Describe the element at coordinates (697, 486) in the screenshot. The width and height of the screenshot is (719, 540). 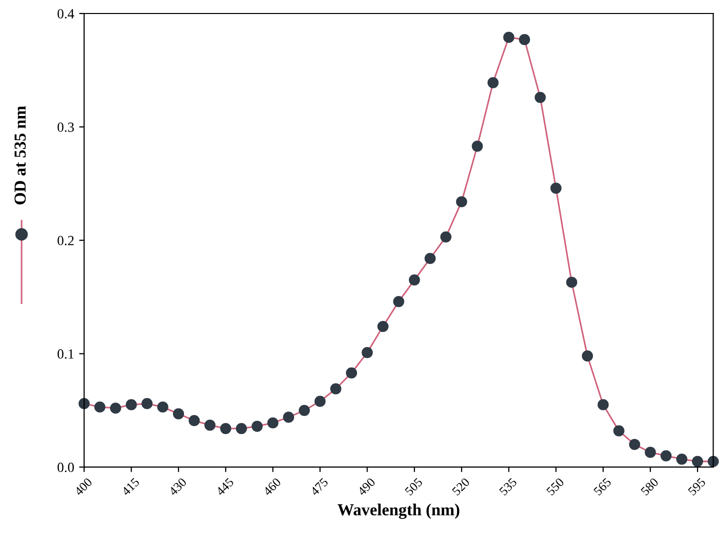
I see `x-tick-label: 595` at that location.